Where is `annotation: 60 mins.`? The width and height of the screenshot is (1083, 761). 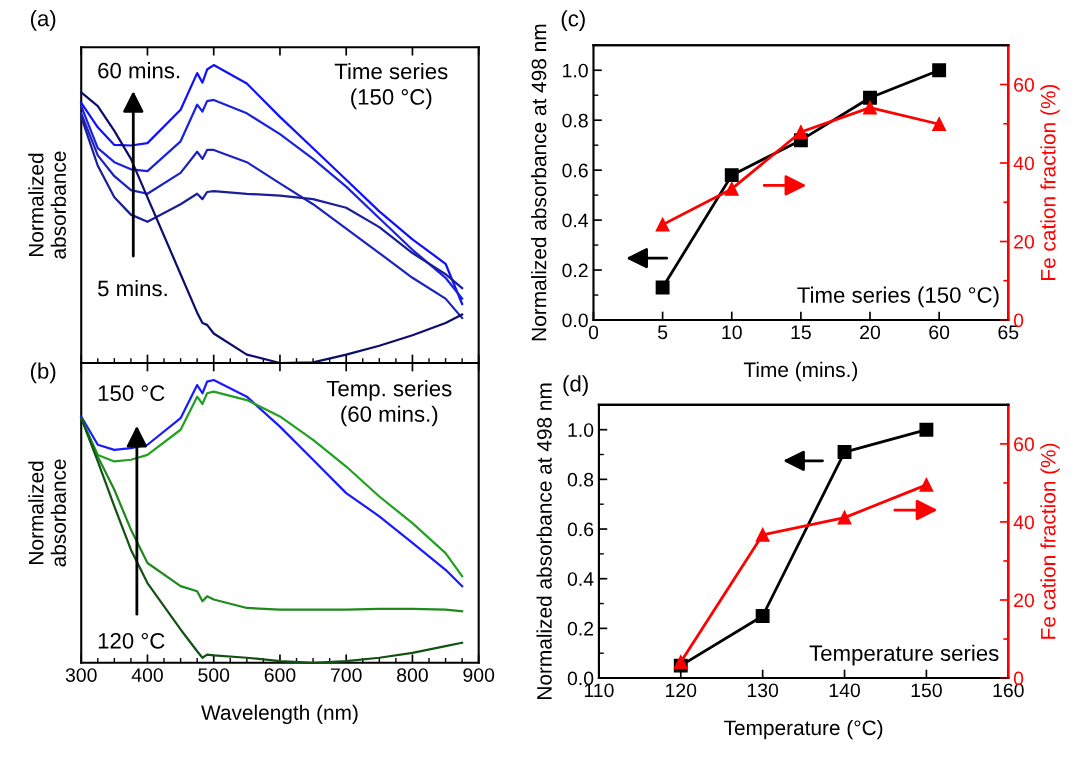
annotation: 60 mins. is located at coordinates (139, 70).